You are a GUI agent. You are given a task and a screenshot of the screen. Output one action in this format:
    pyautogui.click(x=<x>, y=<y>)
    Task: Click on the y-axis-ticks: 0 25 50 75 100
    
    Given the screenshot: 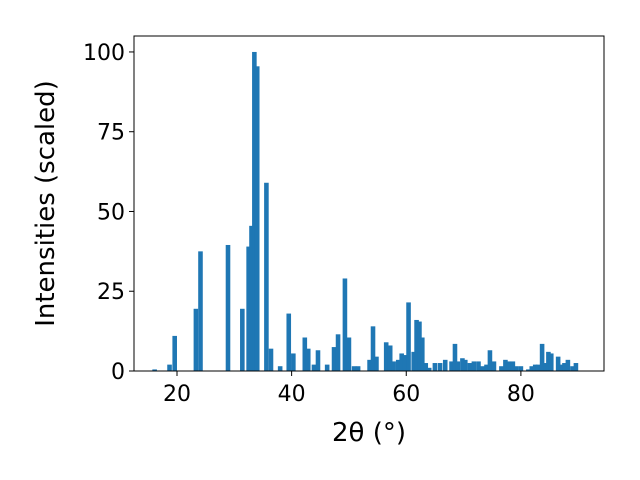 What is the action you would take?
    pyautogui.click(x=108, y=213)
    